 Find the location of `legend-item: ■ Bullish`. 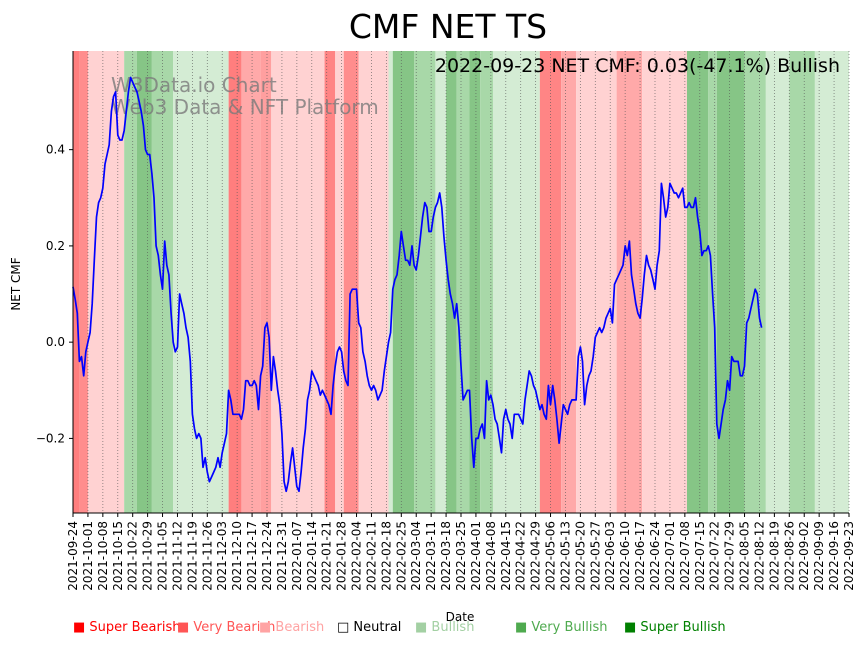

legend-item: ■ Bullish is located at coordinates (444, 627).